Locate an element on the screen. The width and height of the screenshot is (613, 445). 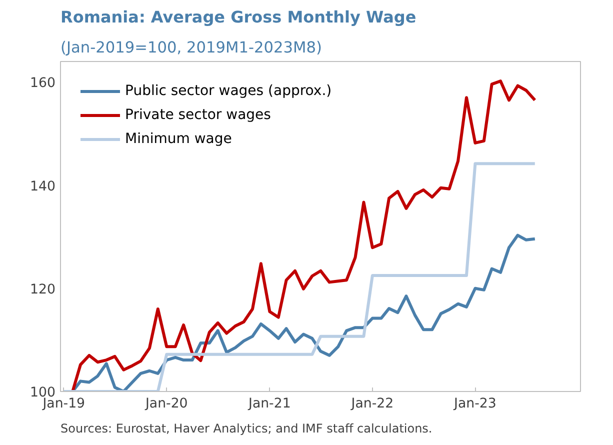
x-tick-label: Jan-20 is located at coordinates (166, 404).